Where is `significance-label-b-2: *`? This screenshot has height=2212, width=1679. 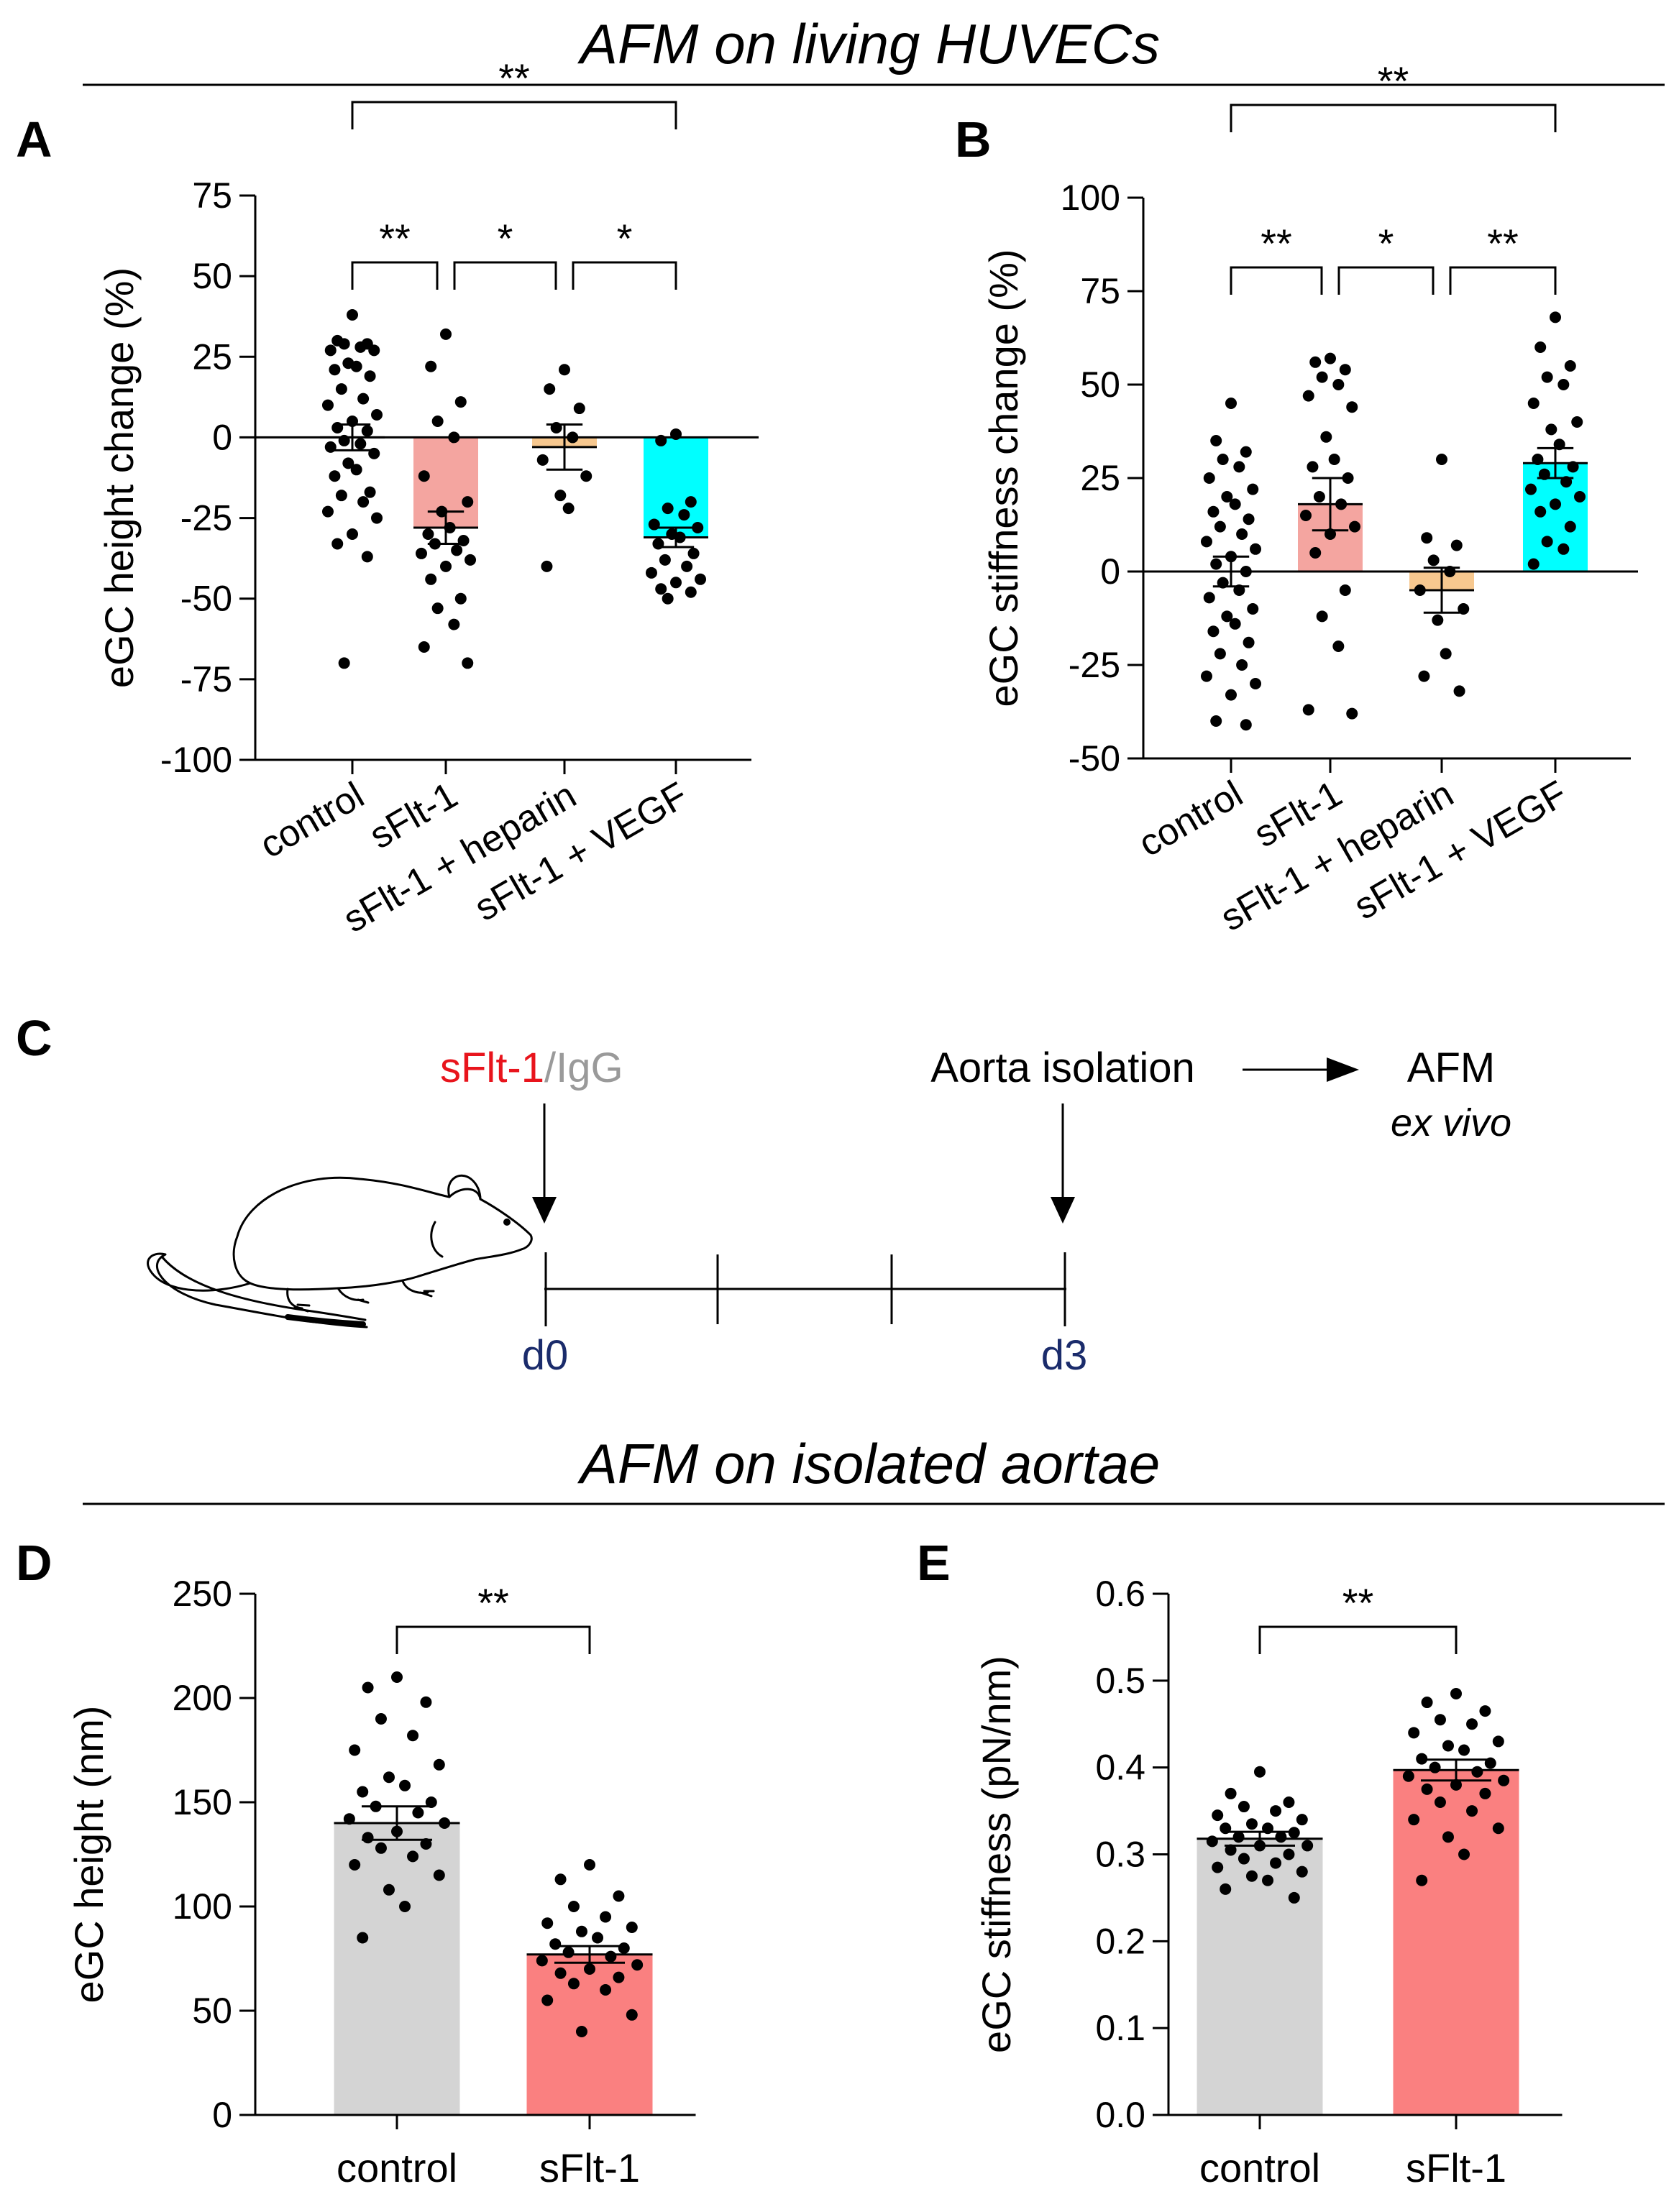 significance-label-b-2: * is located at coordinates (1386, 243).